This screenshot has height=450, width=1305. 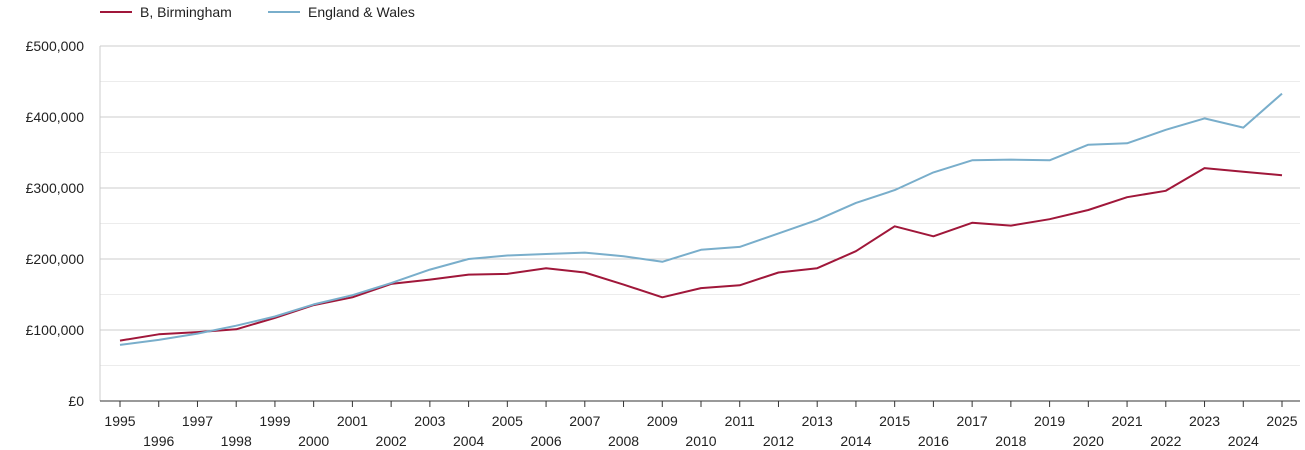 What do you see at coordinates (1126, 421) in the screenshot?
I see `x-tick-label: 2021` at bounding box center [1126, 421].